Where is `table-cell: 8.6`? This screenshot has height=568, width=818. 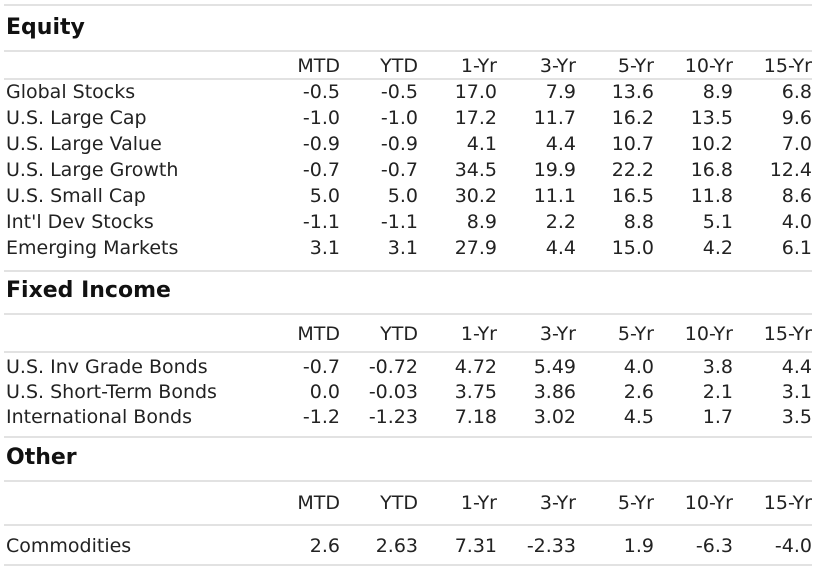 table-cell: 8.6 is located at coordinates (796, 196).